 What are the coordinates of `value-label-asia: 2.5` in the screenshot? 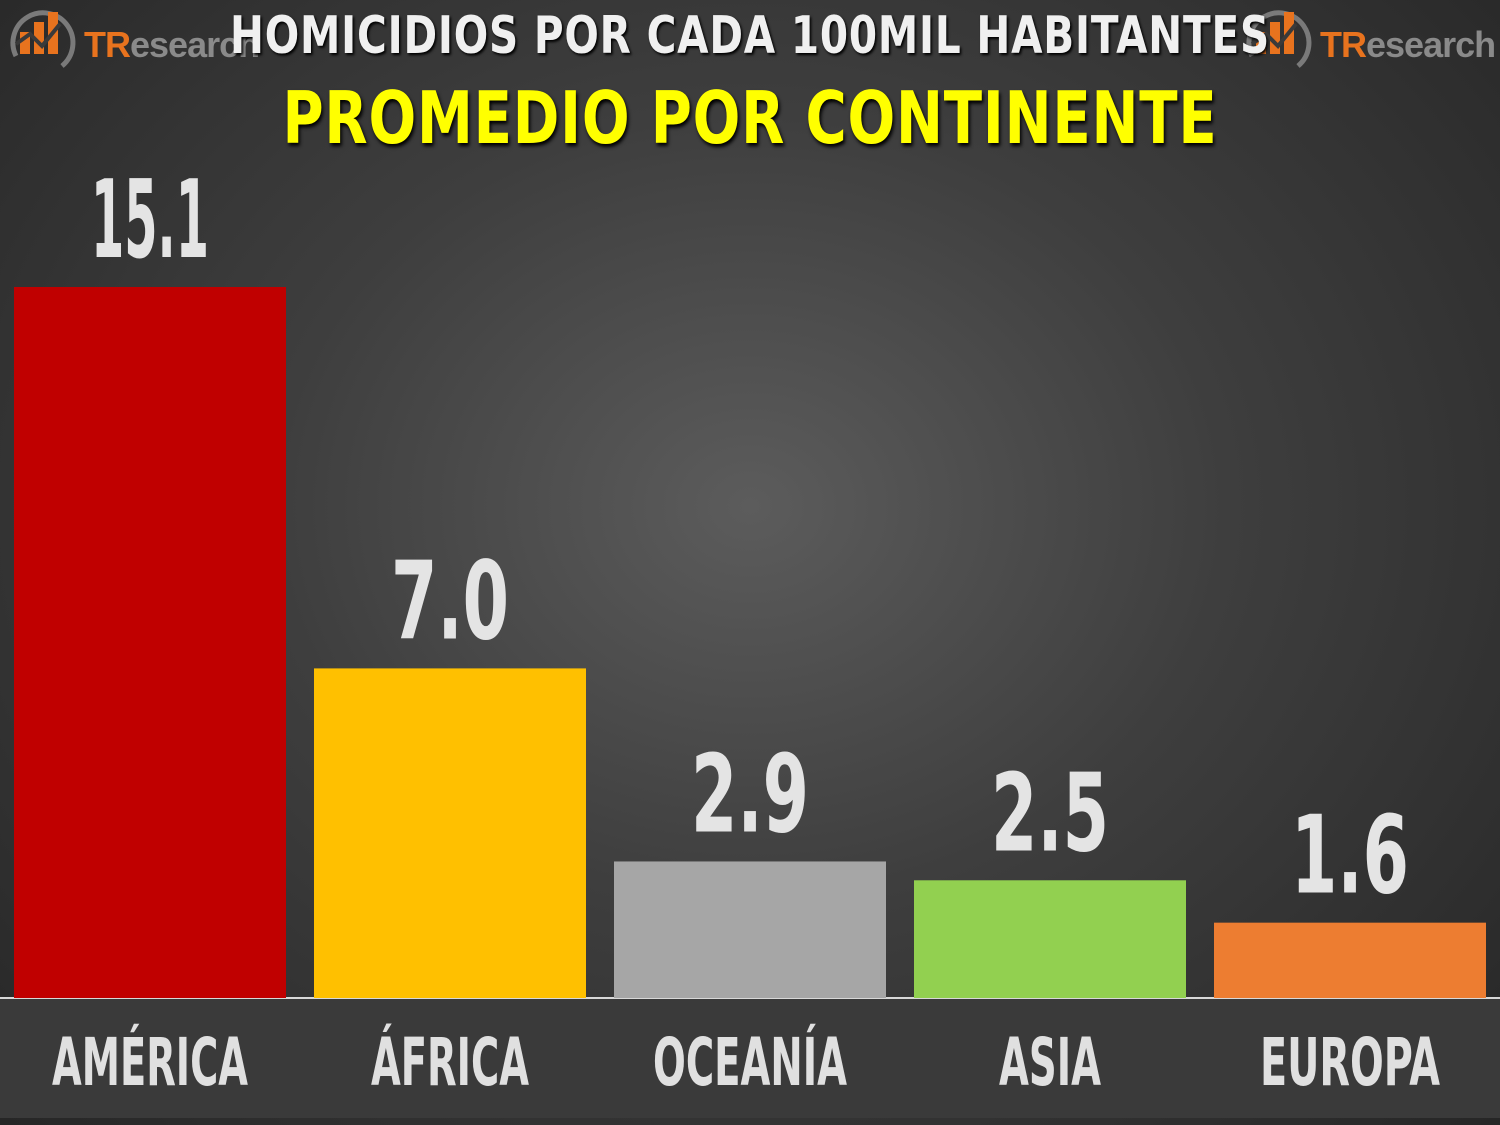 It's located at (1050, 813).